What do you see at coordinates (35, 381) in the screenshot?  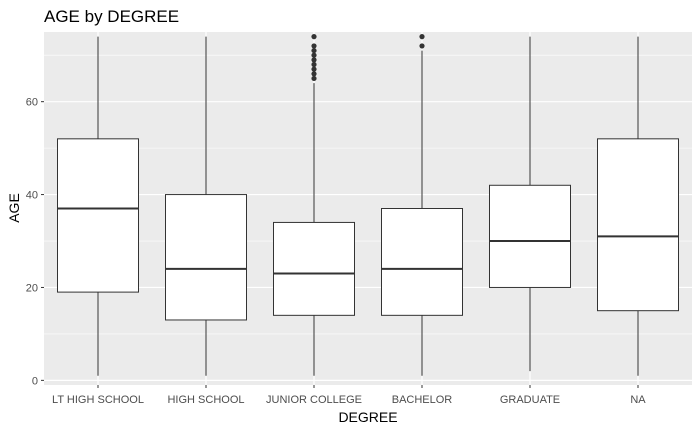 I see `y-tick-label: 0` at bounding box center [35, 381].